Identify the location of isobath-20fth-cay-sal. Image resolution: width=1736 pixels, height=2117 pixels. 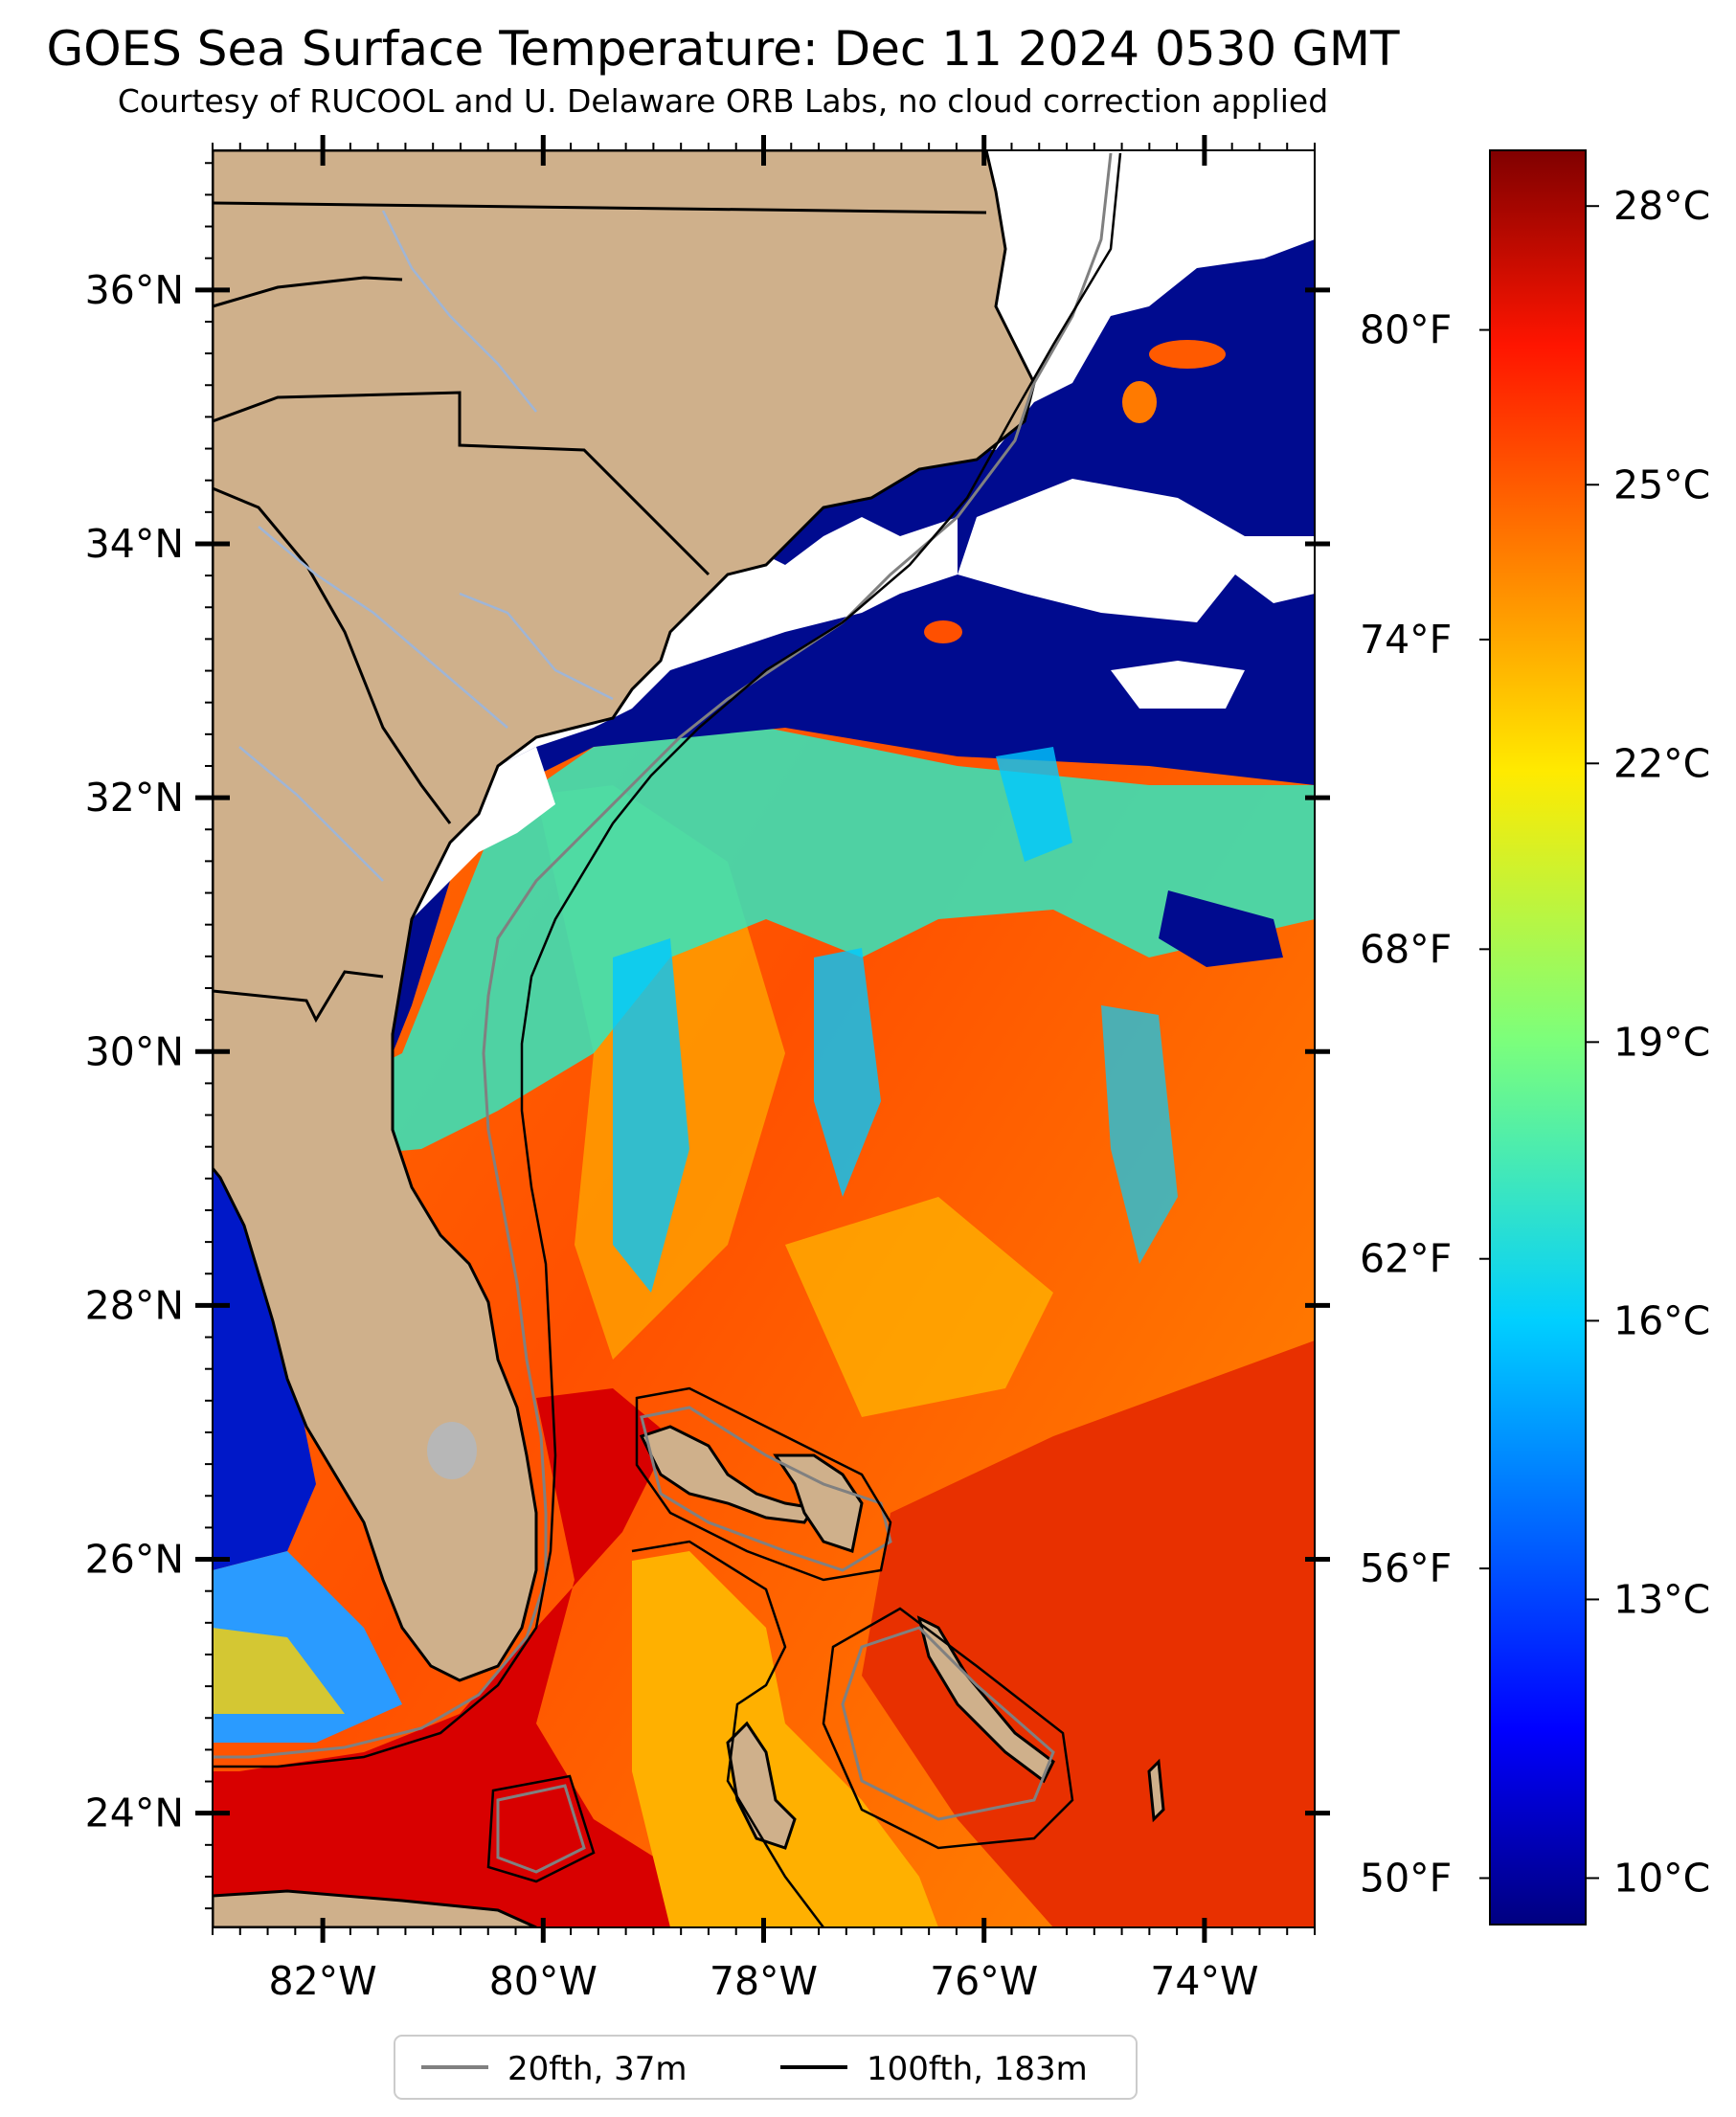
(541, 1829).